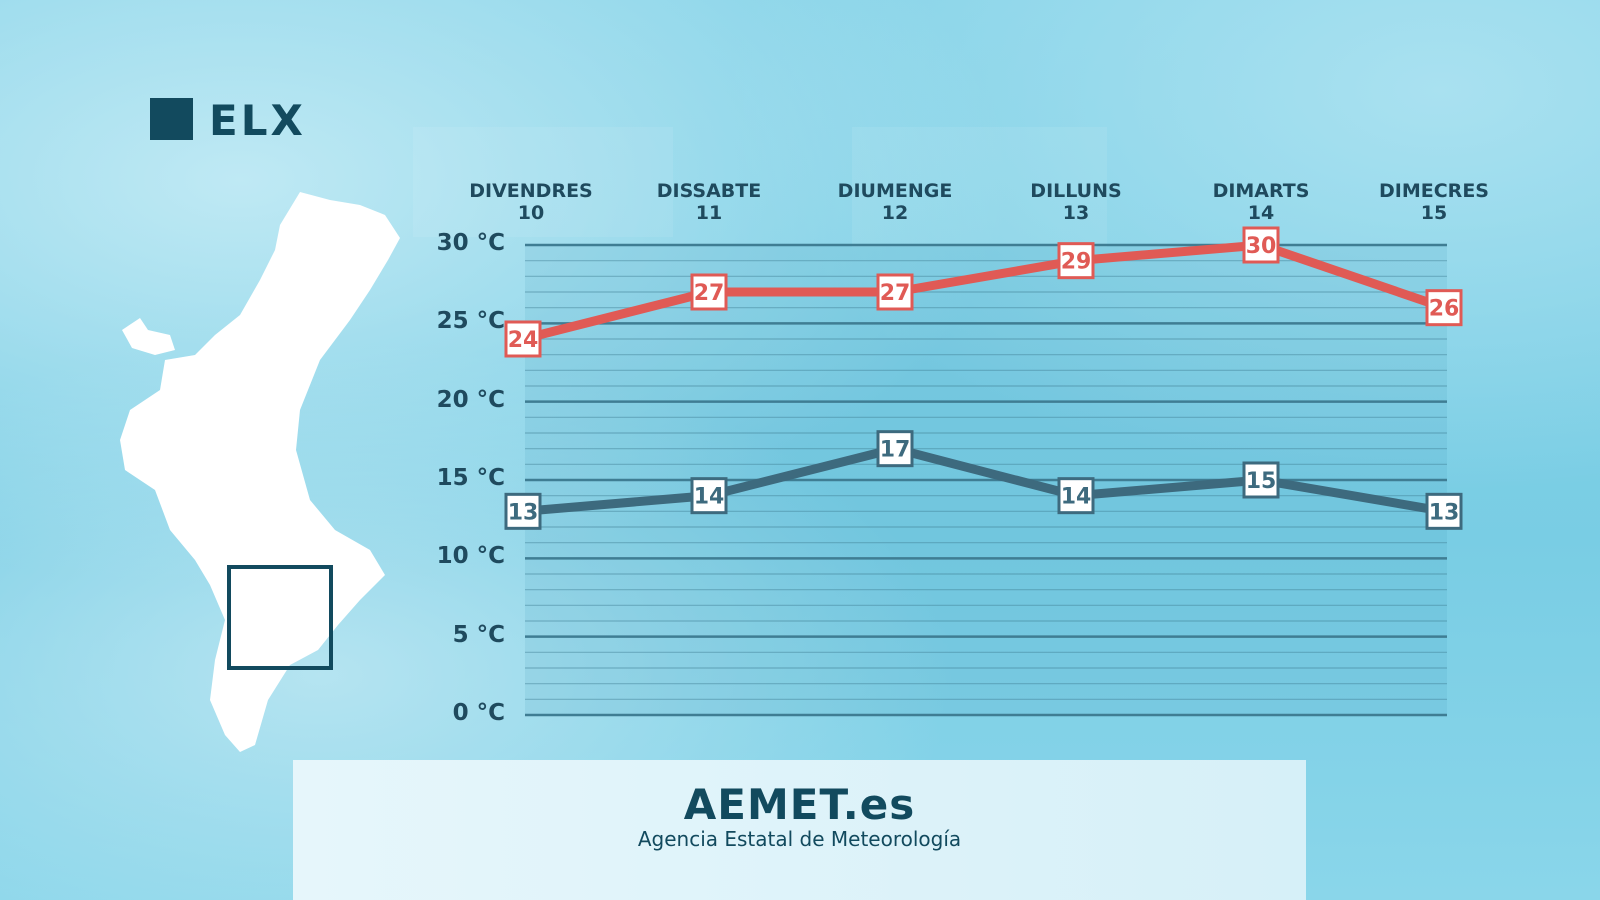 Image resolution: width=1600 pixels, height=900 pixels. What do you see at coordinates (1261, 213) in the screenshot?
I see `day-date: 14` at bounding box center [1261, 213].